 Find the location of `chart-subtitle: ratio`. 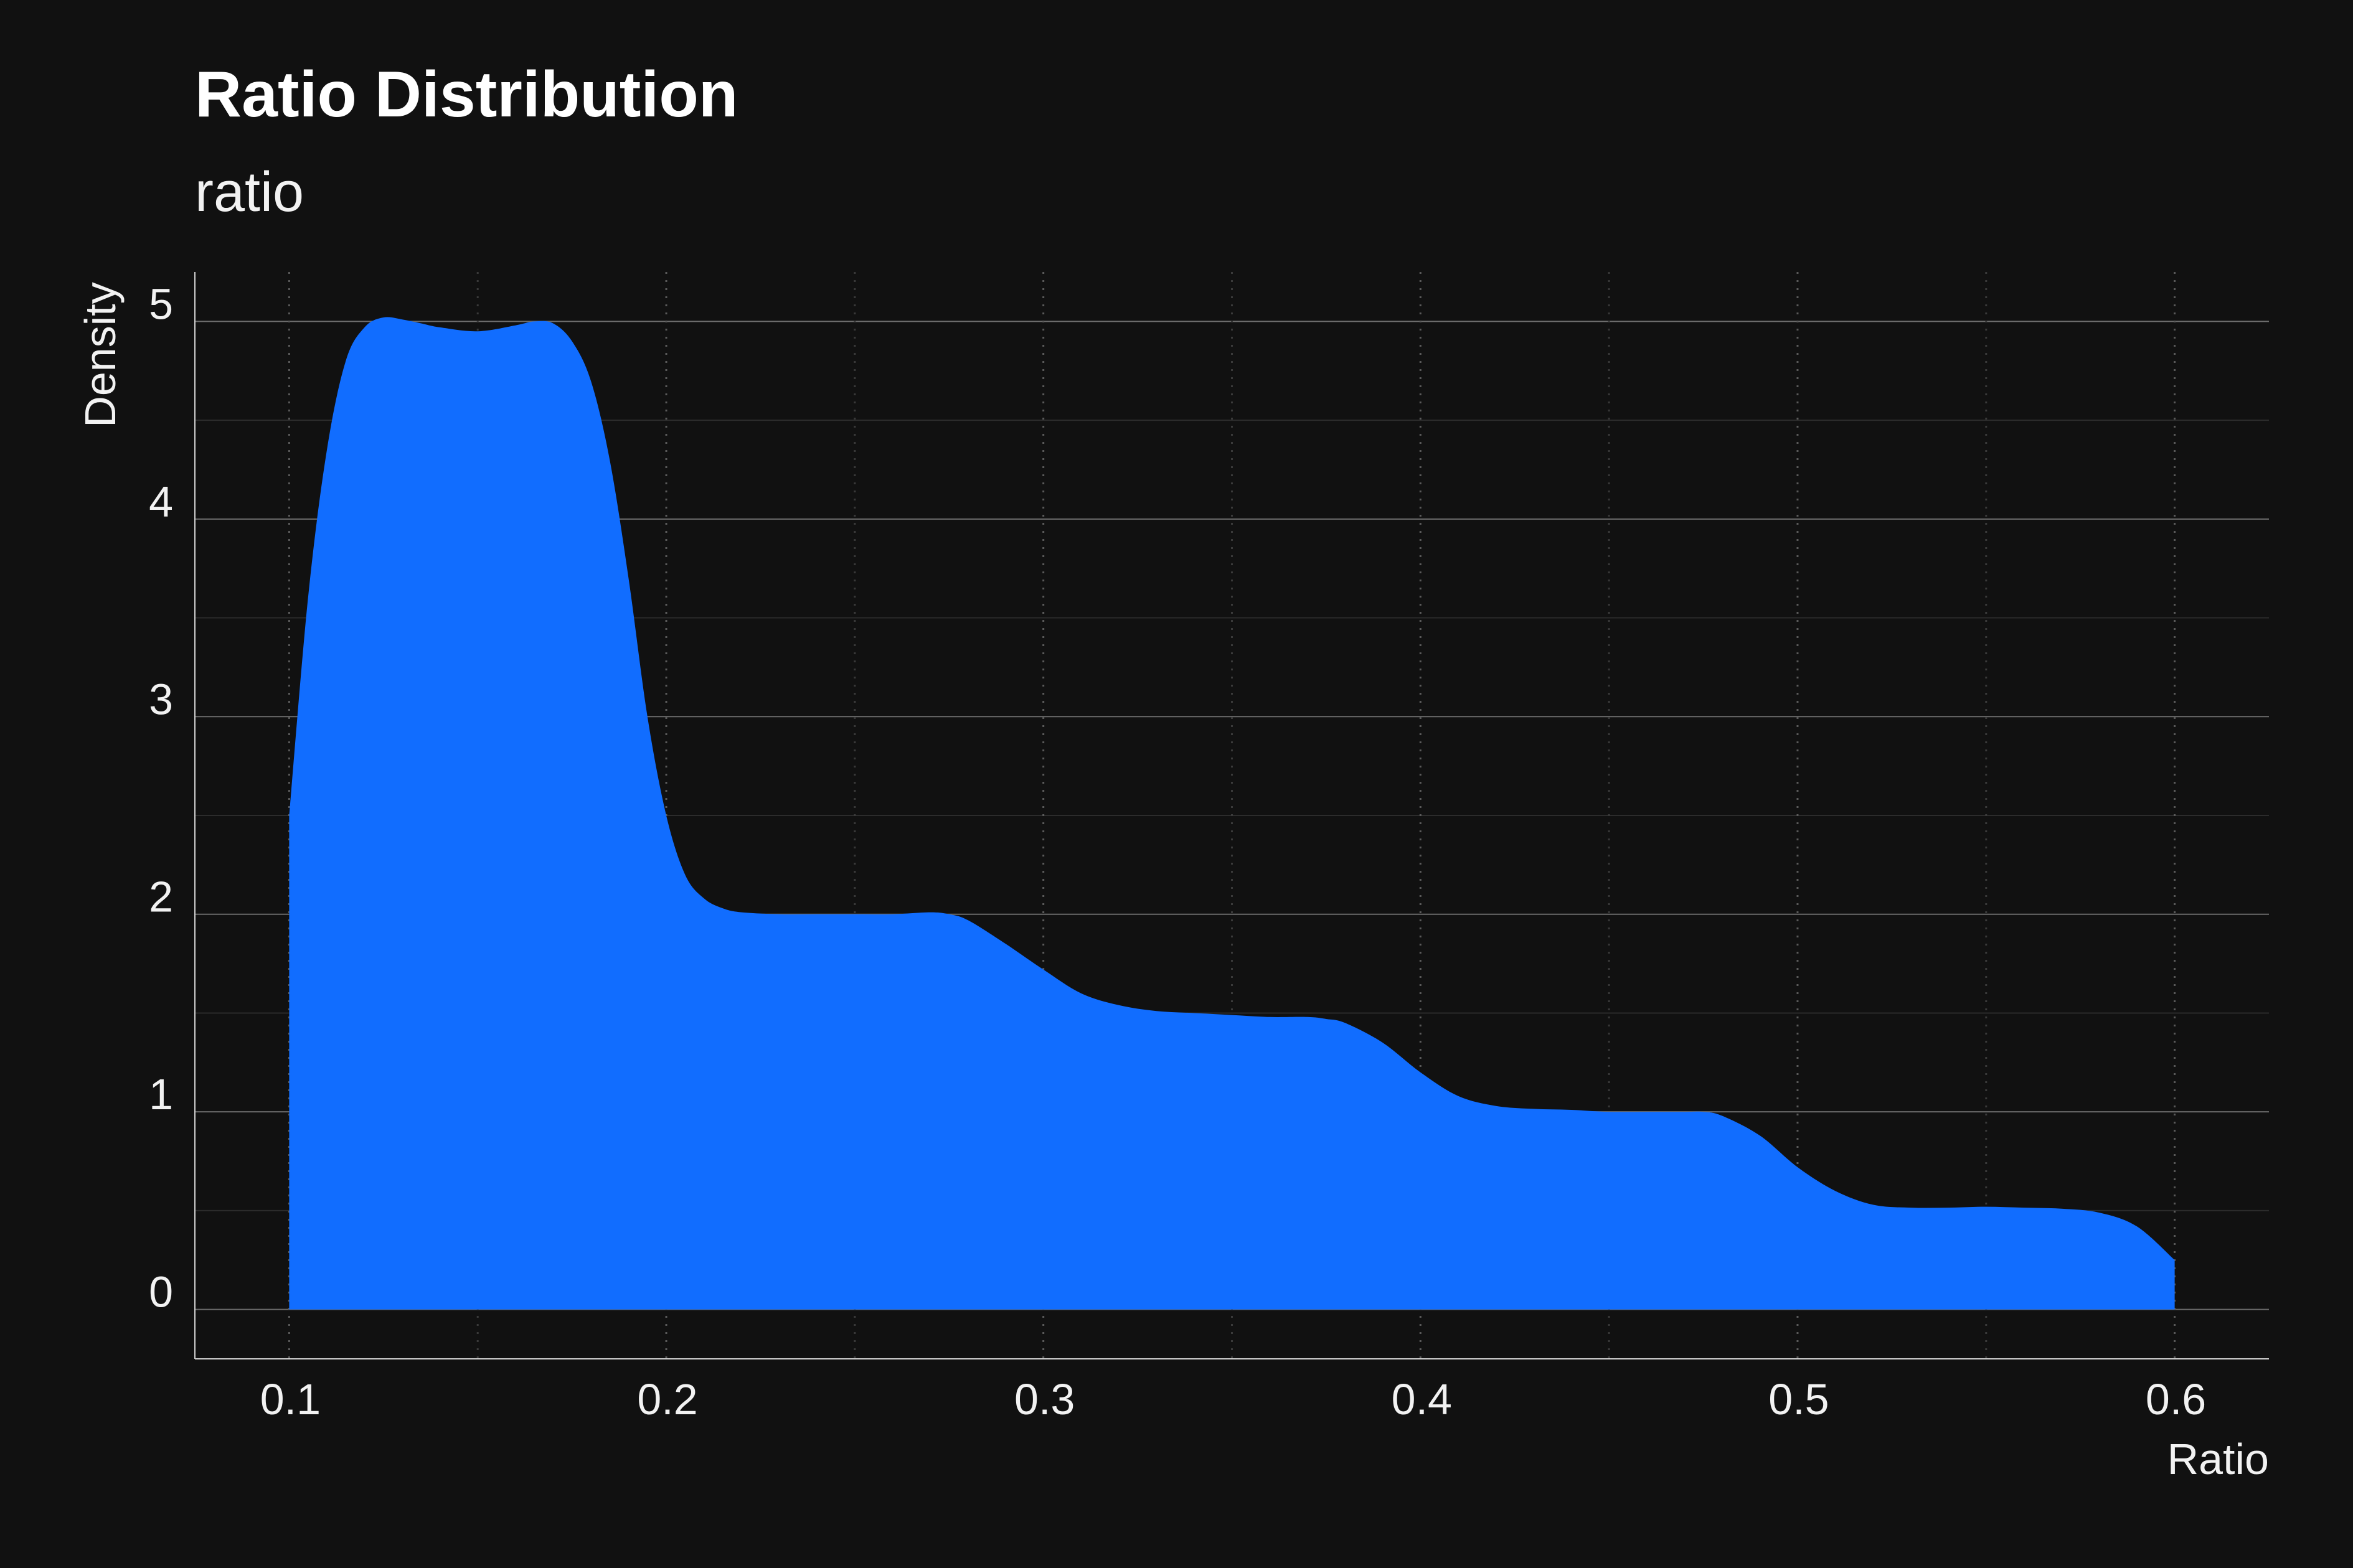

chart-subtitle: ratio is located at coordinates (249, 192).